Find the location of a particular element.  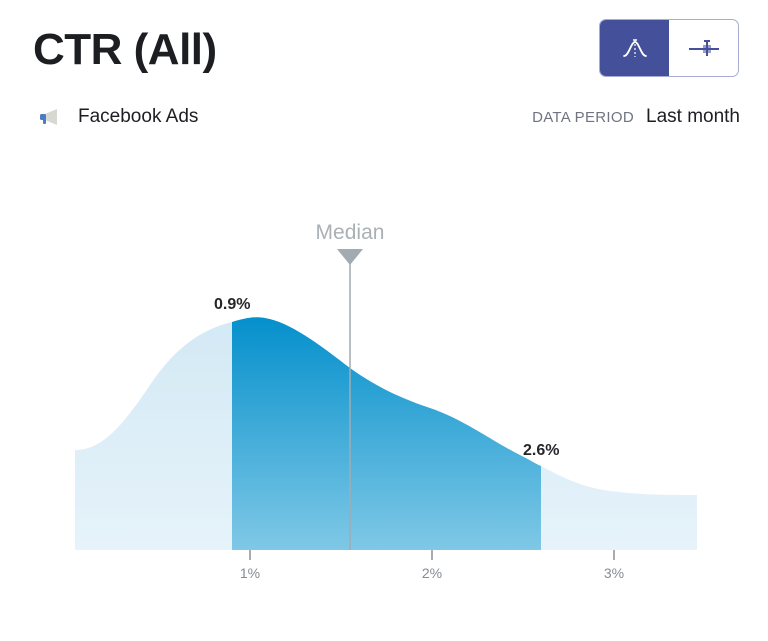

low-bound-label: 0.9% is located at coordinates (232, 304).